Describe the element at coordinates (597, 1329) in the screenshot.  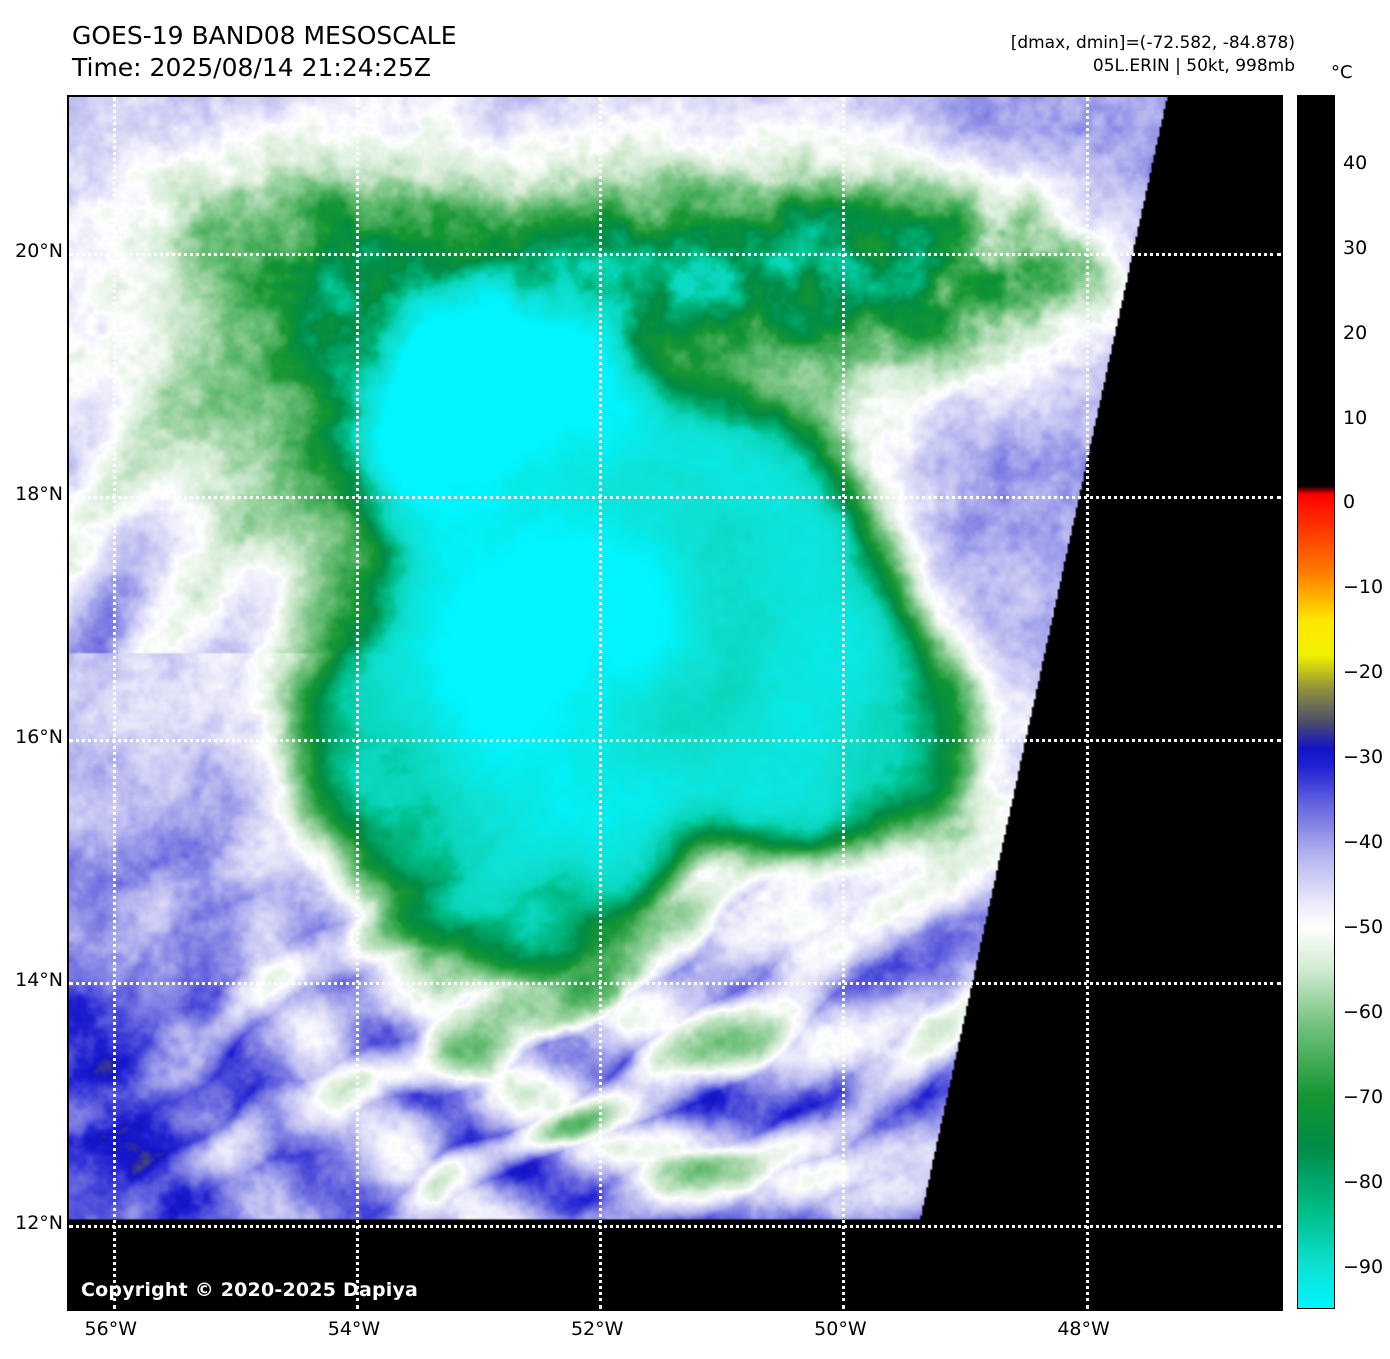
I see `longitude-tick-label: 52°W` at that location.